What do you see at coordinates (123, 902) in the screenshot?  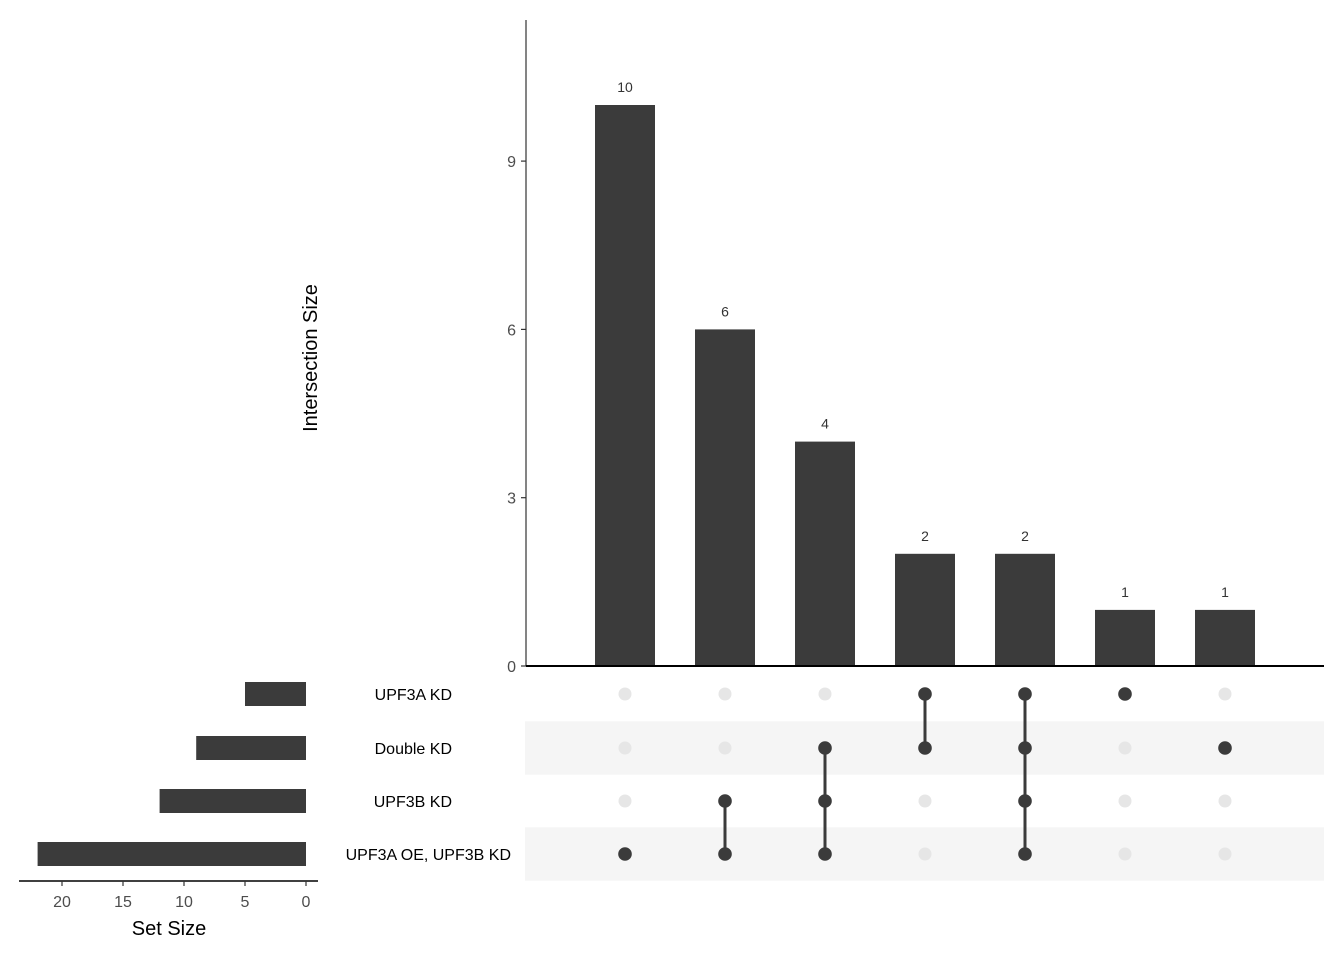 I see `set-axis-tick-label: 15` at bounding box center [123, 902].